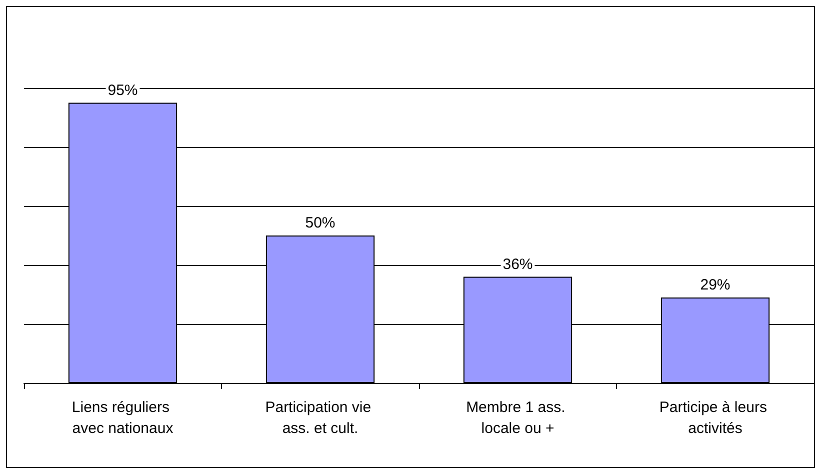 The width and height of the screenshot is (823, 474). Describe the element at coordinates (518, 418) in the screenshot. I see `x-tick-label: Membre 1 ass. locale ou +` at that location.